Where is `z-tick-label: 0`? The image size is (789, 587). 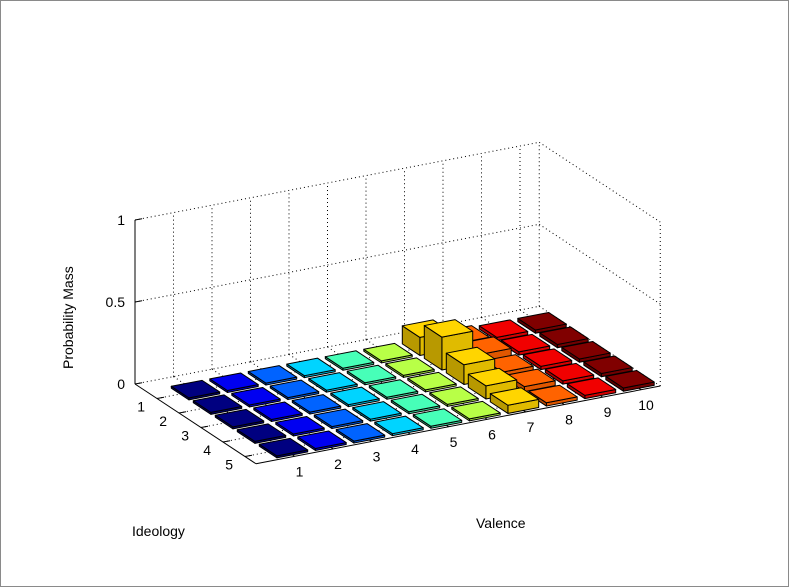
z-tick-label: 0 is located at coordinates (121, 384).